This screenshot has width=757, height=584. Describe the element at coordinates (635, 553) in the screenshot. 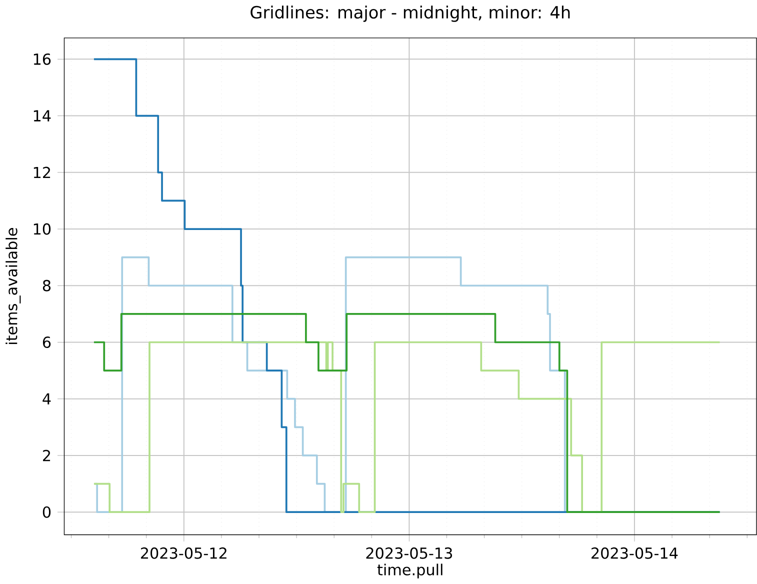

I see `x-tick-label: 2023-05-14` at that location.